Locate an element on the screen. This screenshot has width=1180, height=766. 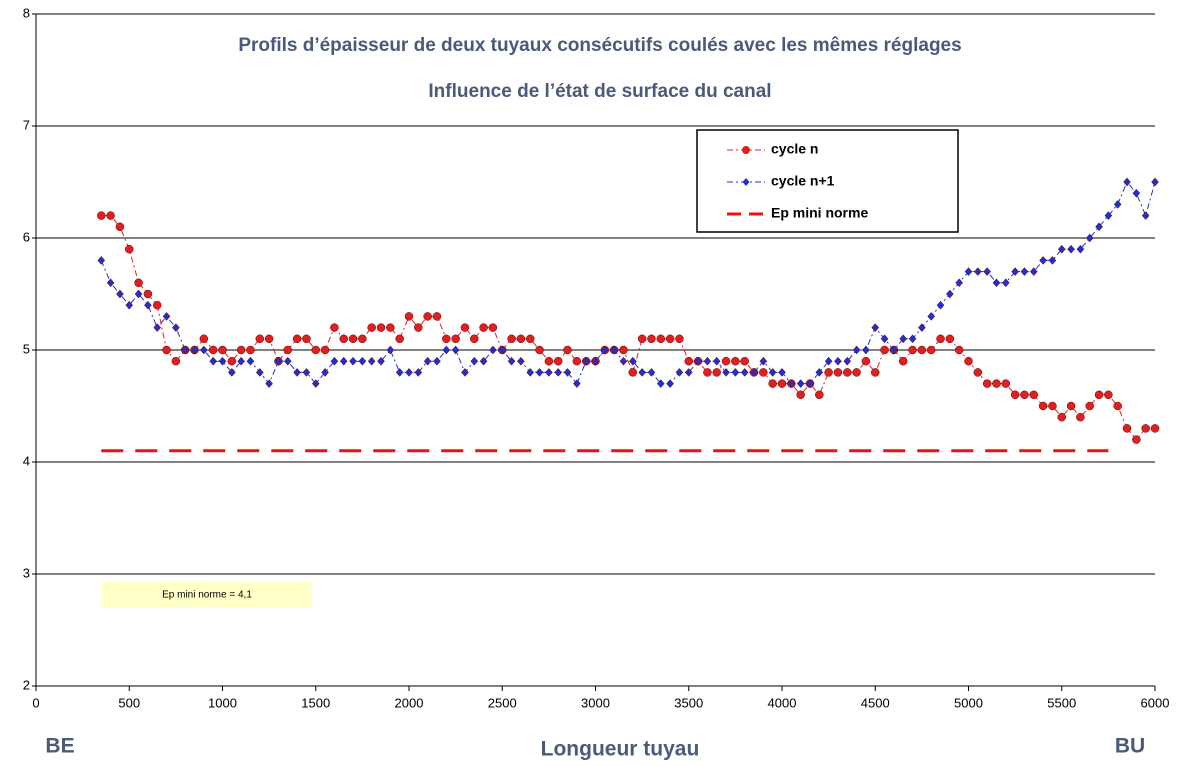
chart-subtitle: Influence de l’état de surface du canal is located at coordinates (599, 91).